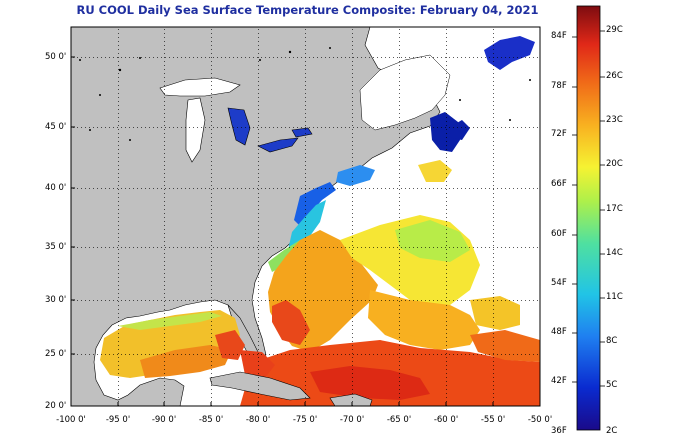  I want to click on cb-c-2: 2C, so click(612, 431).